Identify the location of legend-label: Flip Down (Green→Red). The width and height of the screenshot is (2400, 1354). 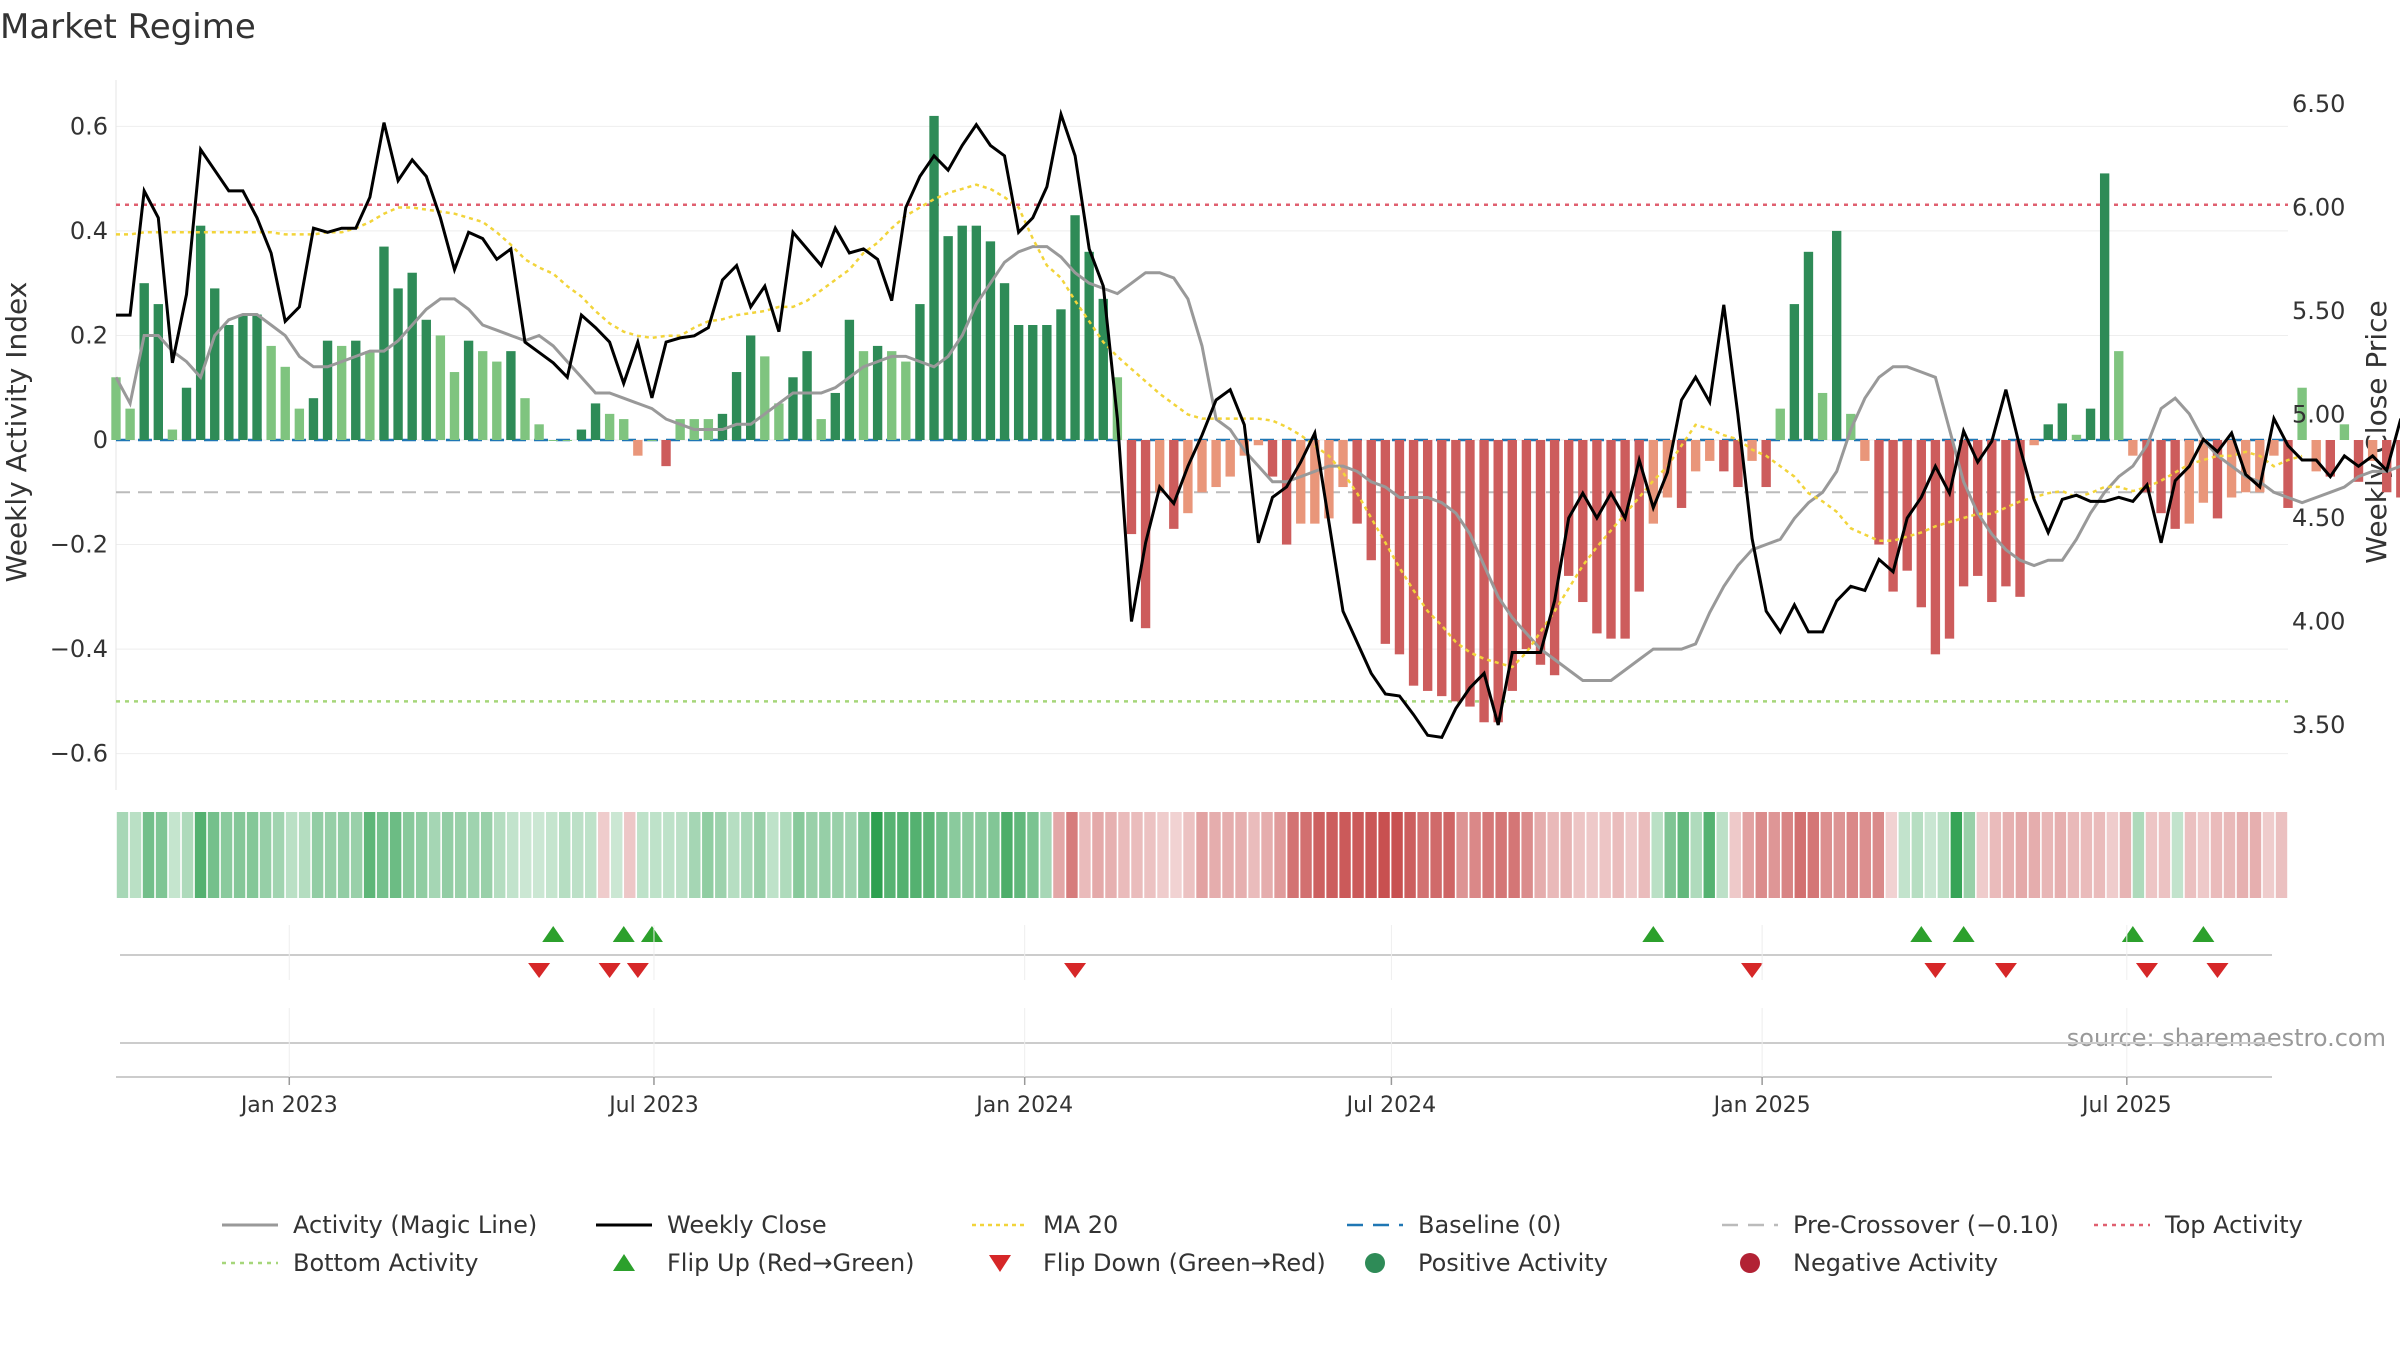
(1184, 1263).